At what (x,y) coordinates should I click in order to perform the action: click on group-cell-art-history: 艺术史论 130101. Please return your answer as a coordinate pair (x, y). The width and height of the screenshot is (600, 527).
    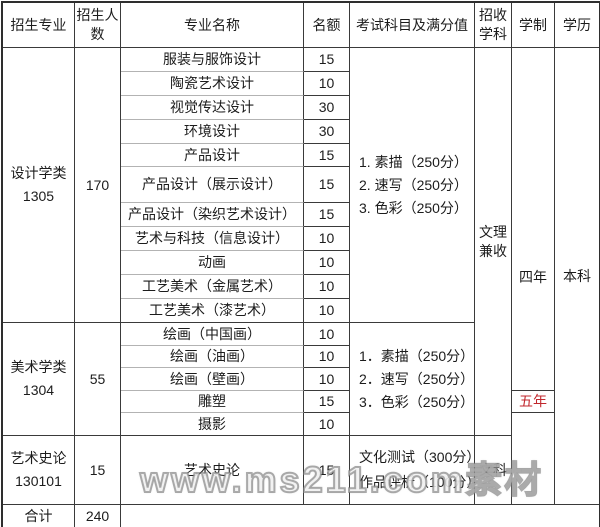
    Looking at the image, I should click on (39, 470).